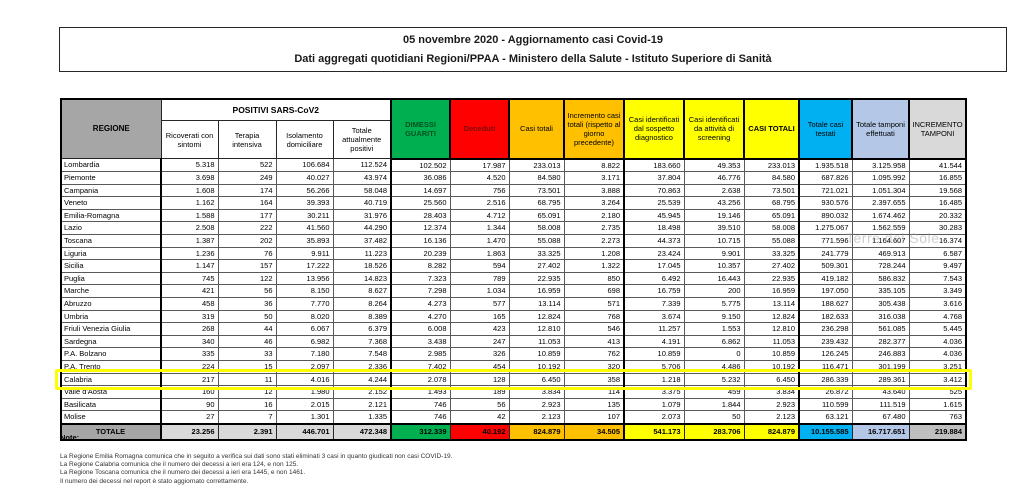  What do you see at coordinates (111, 128) in the screenshot?
I see `column-header-regione: REGIONE` at bounding box center [111, 128].